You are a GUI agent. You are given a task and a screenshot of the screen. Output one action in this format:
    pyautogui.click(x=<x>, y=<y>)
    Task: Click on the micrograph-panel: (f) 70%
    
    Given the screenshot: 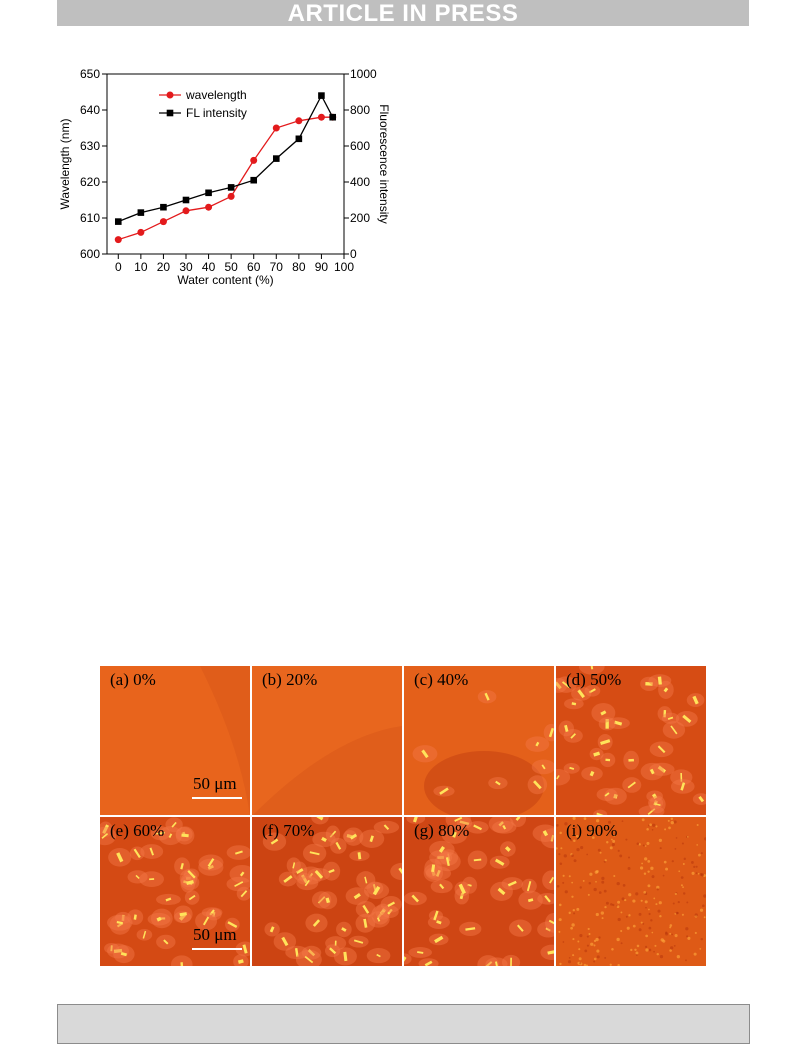 What is the action you would take?
    pyautogui.click(x=327, y=891)
    